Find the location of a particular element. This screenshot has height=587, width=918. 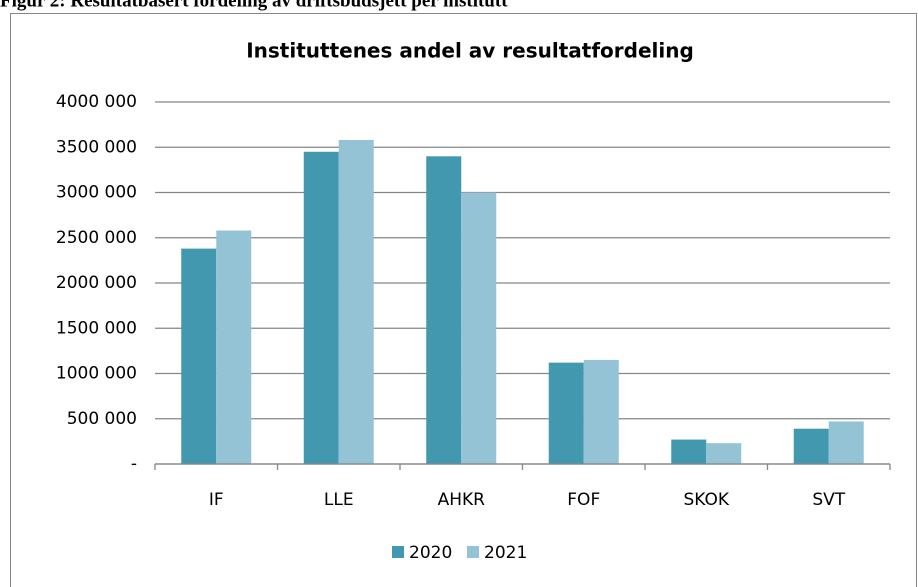

y-tick-label: - is located at coordinates (134, 464).